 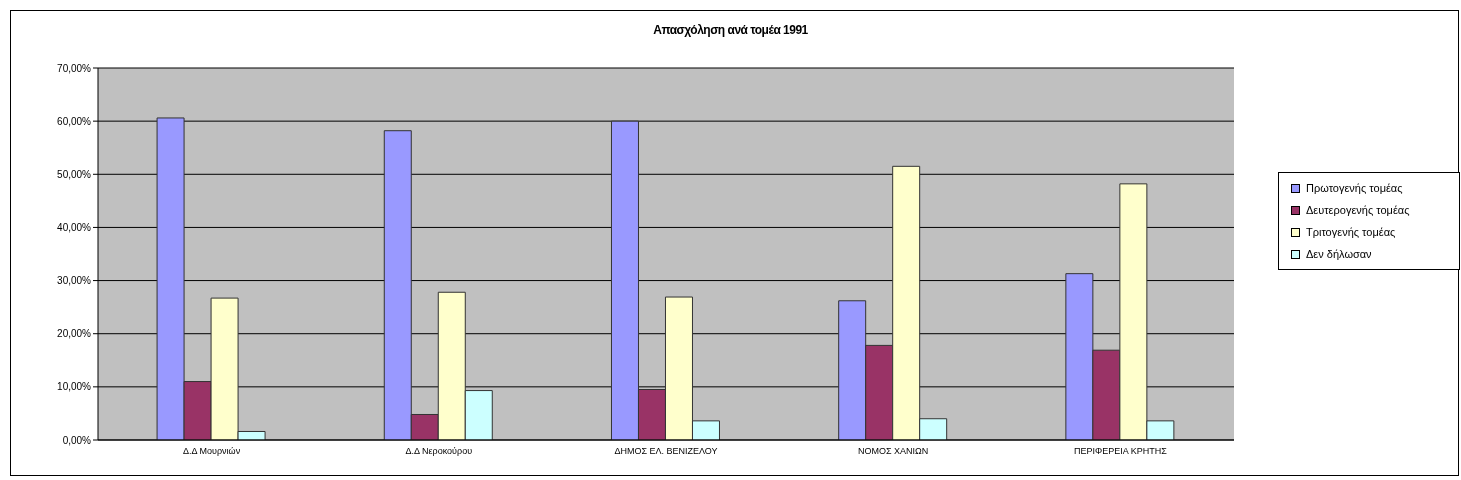 What do you see at coordinates (730, 30) in the screenshot?
I see `chart-title: Απασχόληση ανά τομέα 1991` at bounding box center [730, 30].